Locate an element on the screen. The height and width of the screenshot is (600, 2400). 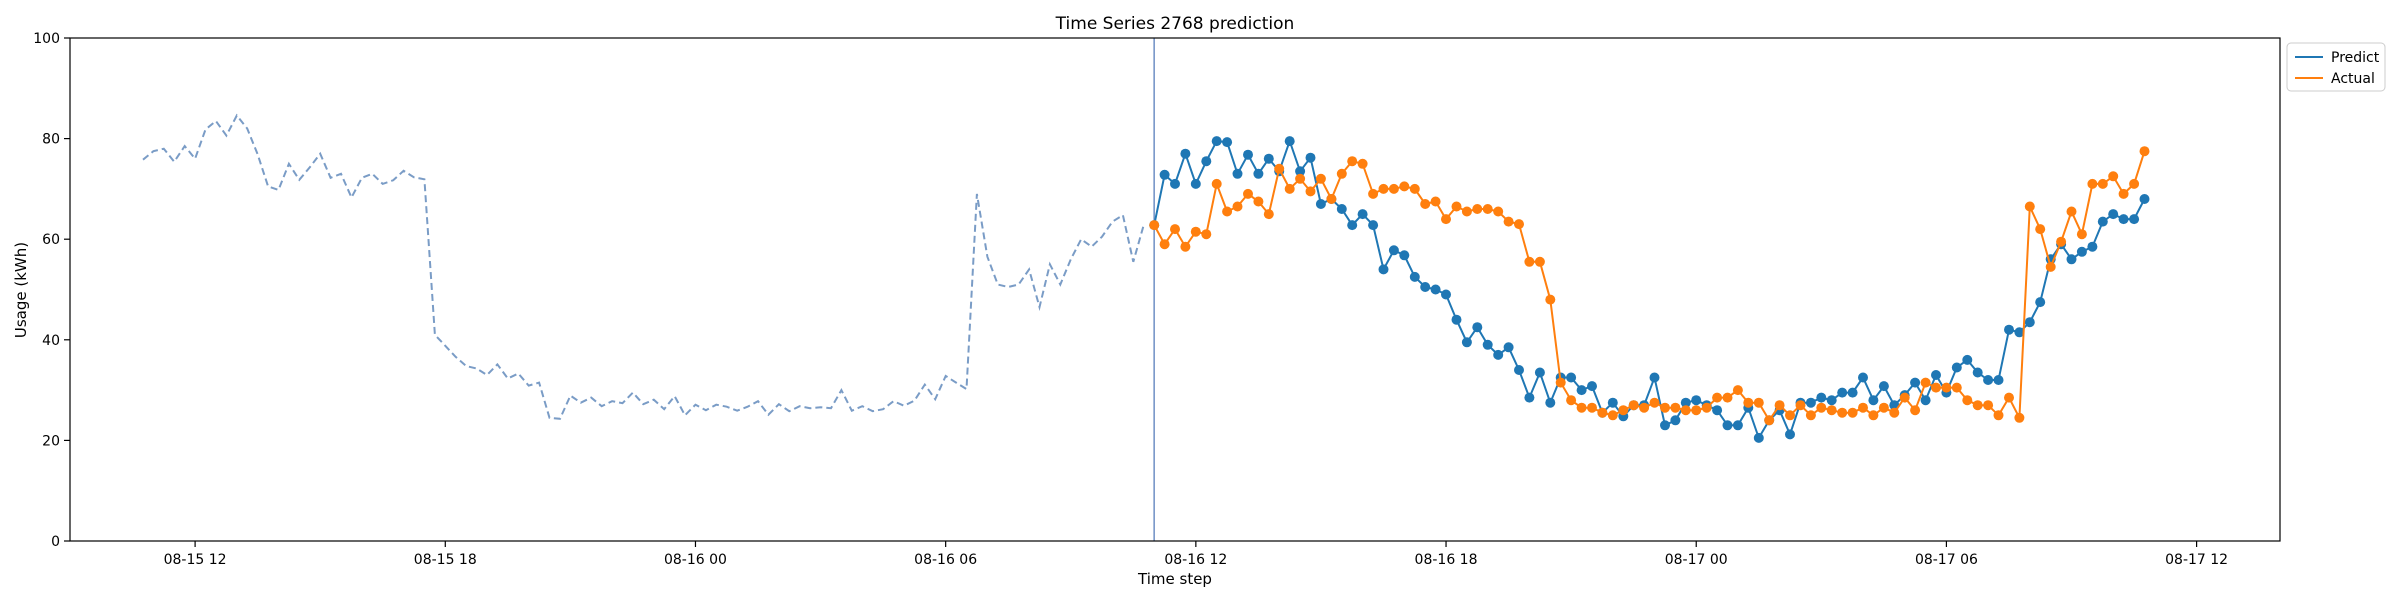
x-tick-label: 08-17 00 is located at coordinates (1696, 560).